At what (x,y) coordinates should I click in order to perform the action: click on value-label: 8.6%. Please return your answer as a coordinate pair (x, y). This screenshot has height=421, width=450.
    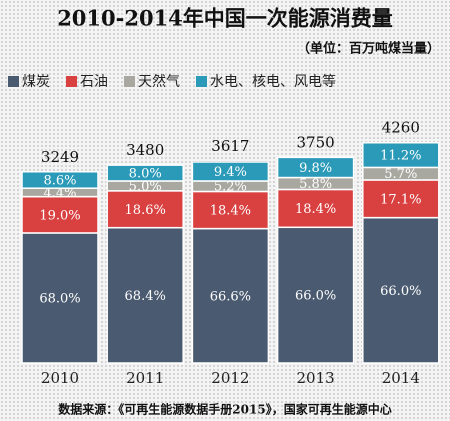
    Looking at the image, I should click on (59, 180).